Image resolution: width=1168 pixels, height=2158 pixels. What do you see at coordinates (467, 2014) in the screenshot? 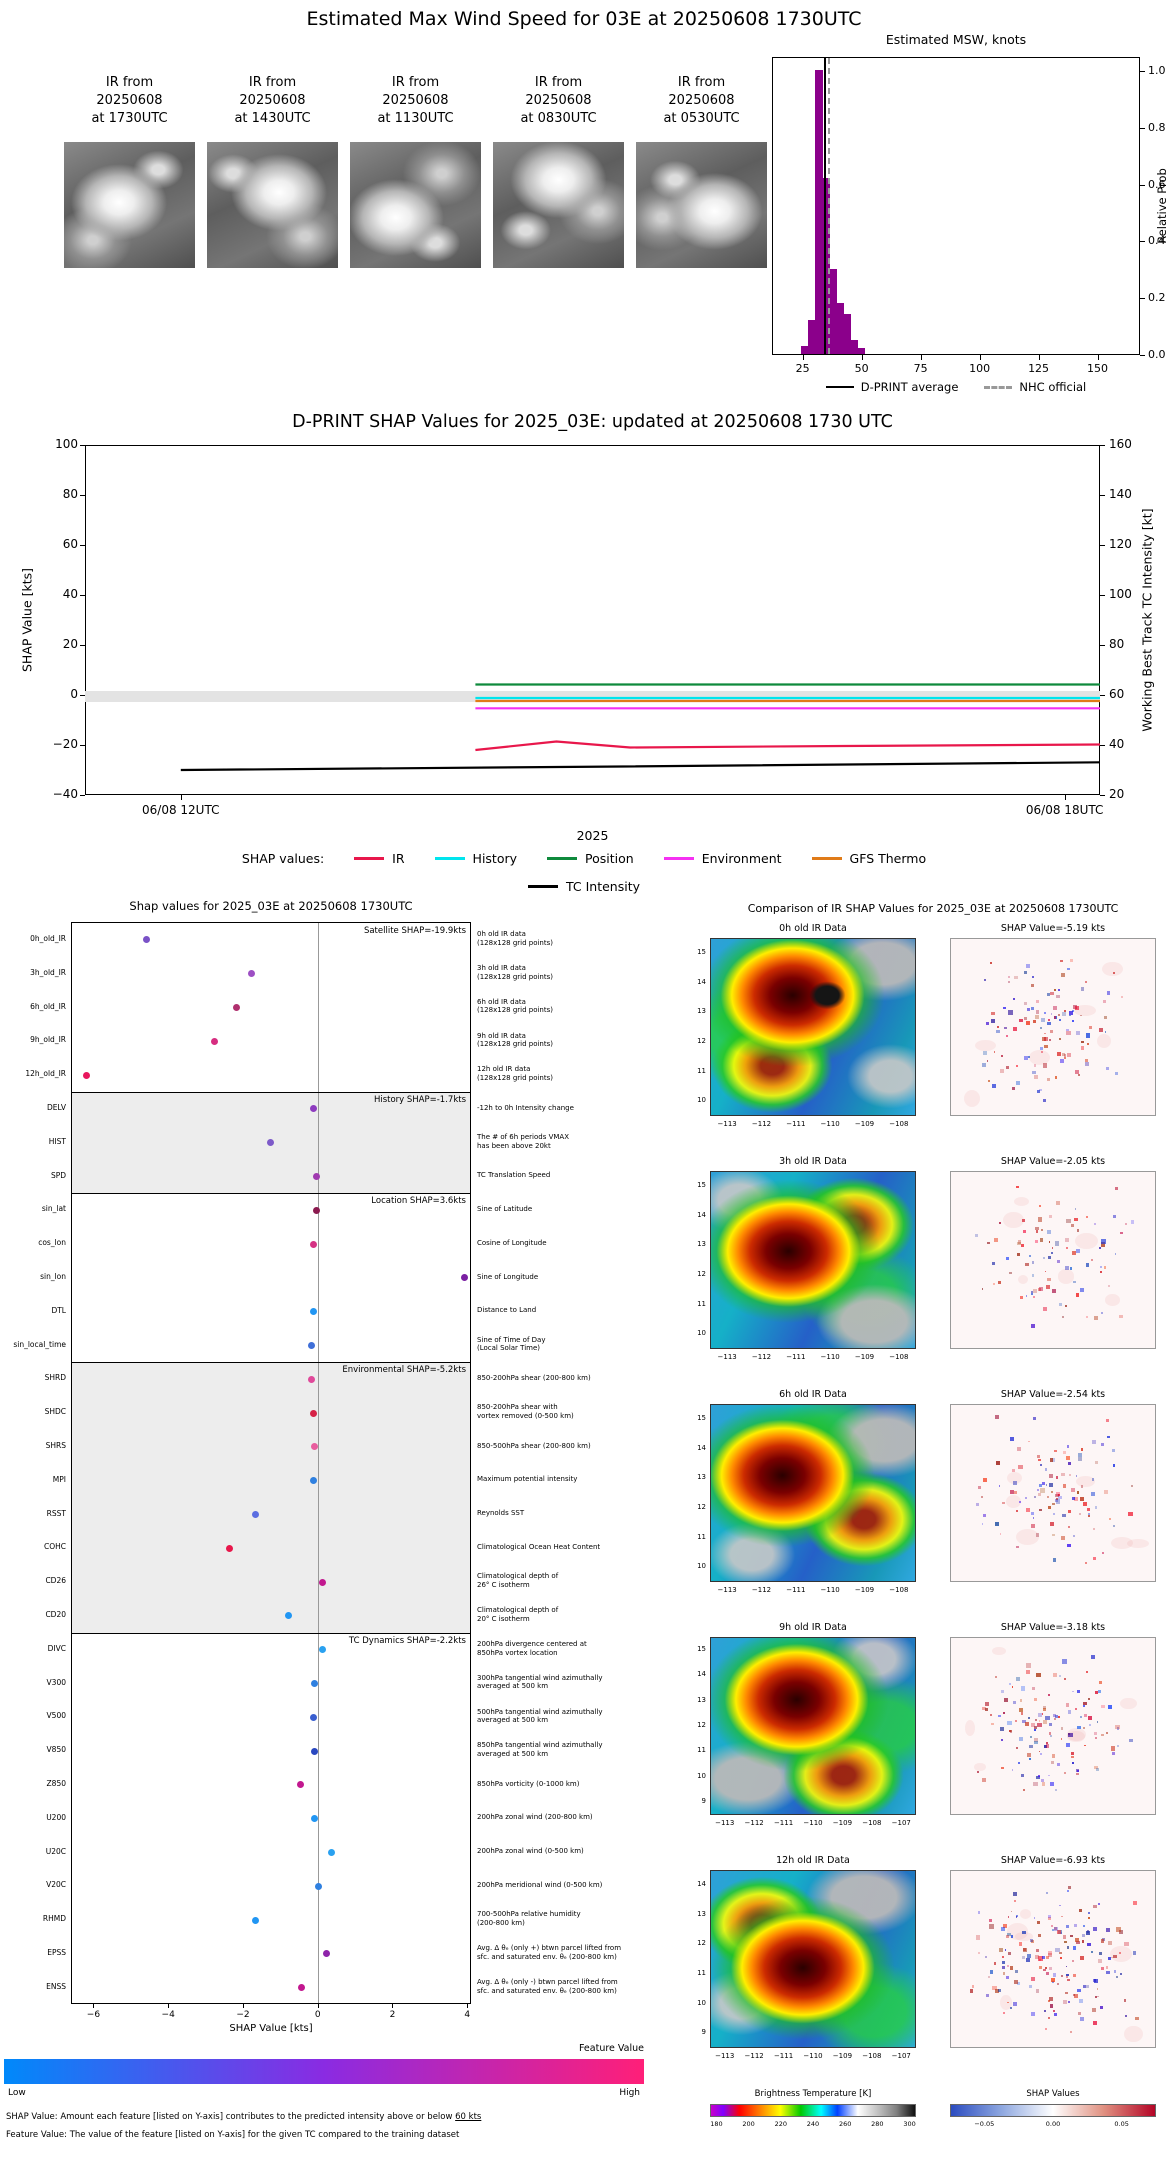
I see `featureplot-xtick: 4` at bounding box center [467, 2014].